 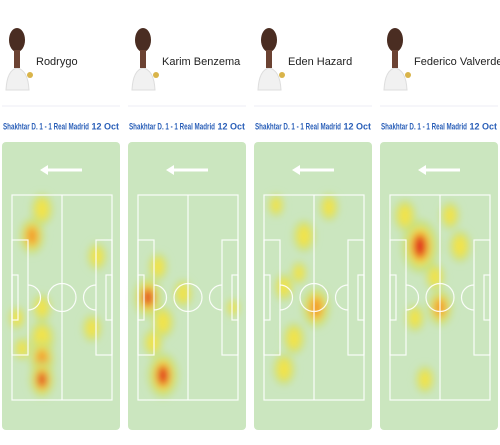 I want to click on player-name: Eden Hazard, so click(x=320, y=62).